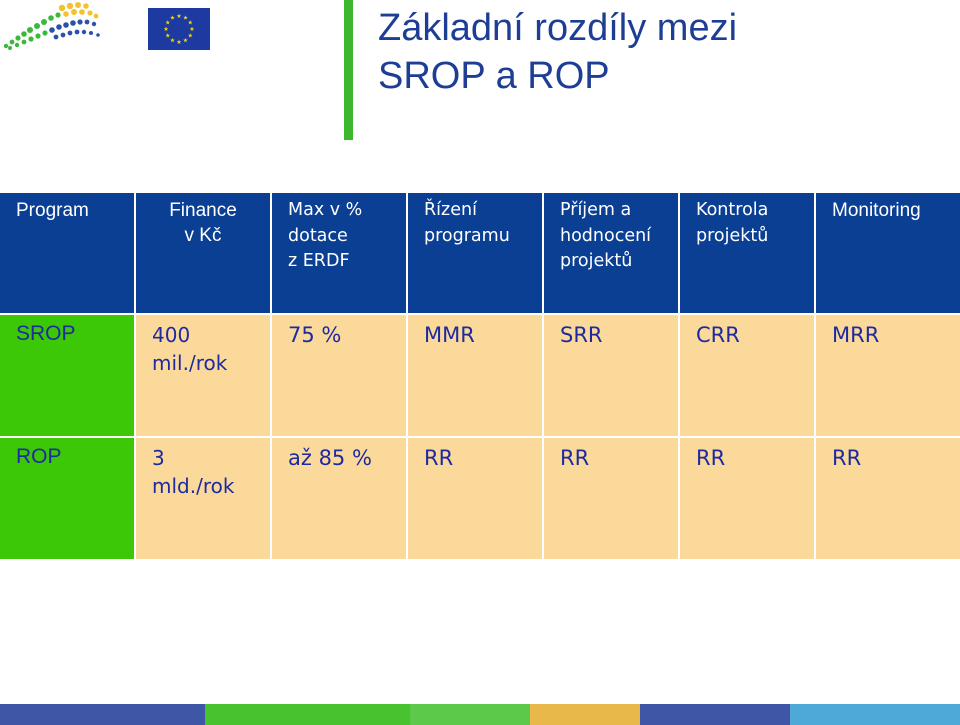 Image resolution: width=960 pixels, height=725 pixels. Describe the element at coordinates (307, 714) in the screenshot. I see `footer-strip-green` at that location.